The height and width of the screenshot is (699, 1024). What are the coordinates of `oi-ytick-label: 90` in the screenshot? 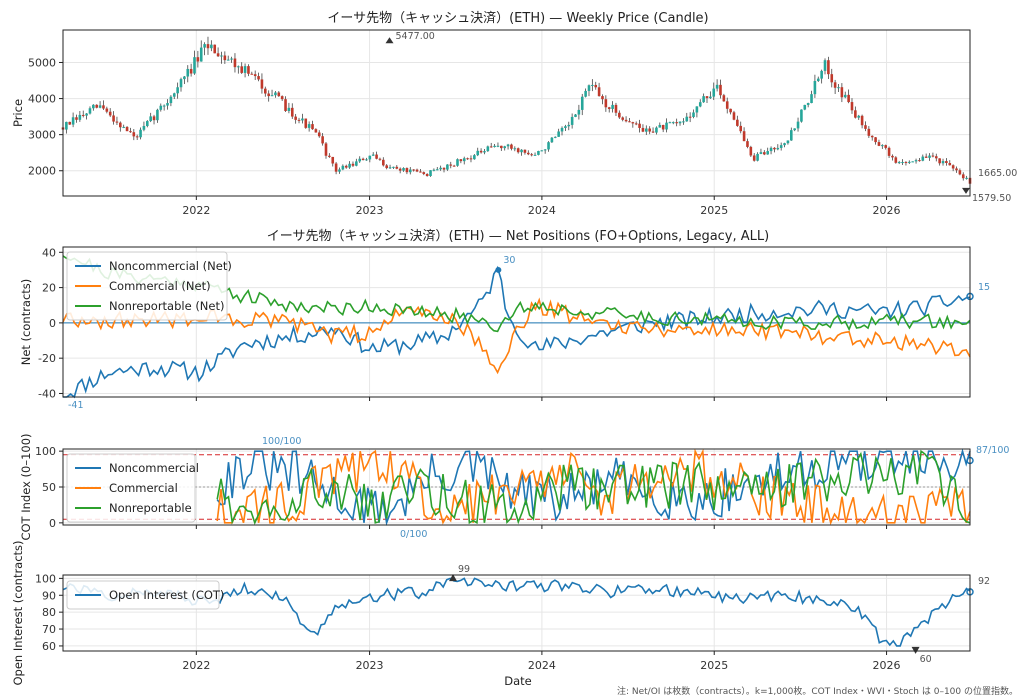 It's located at (49, 595).